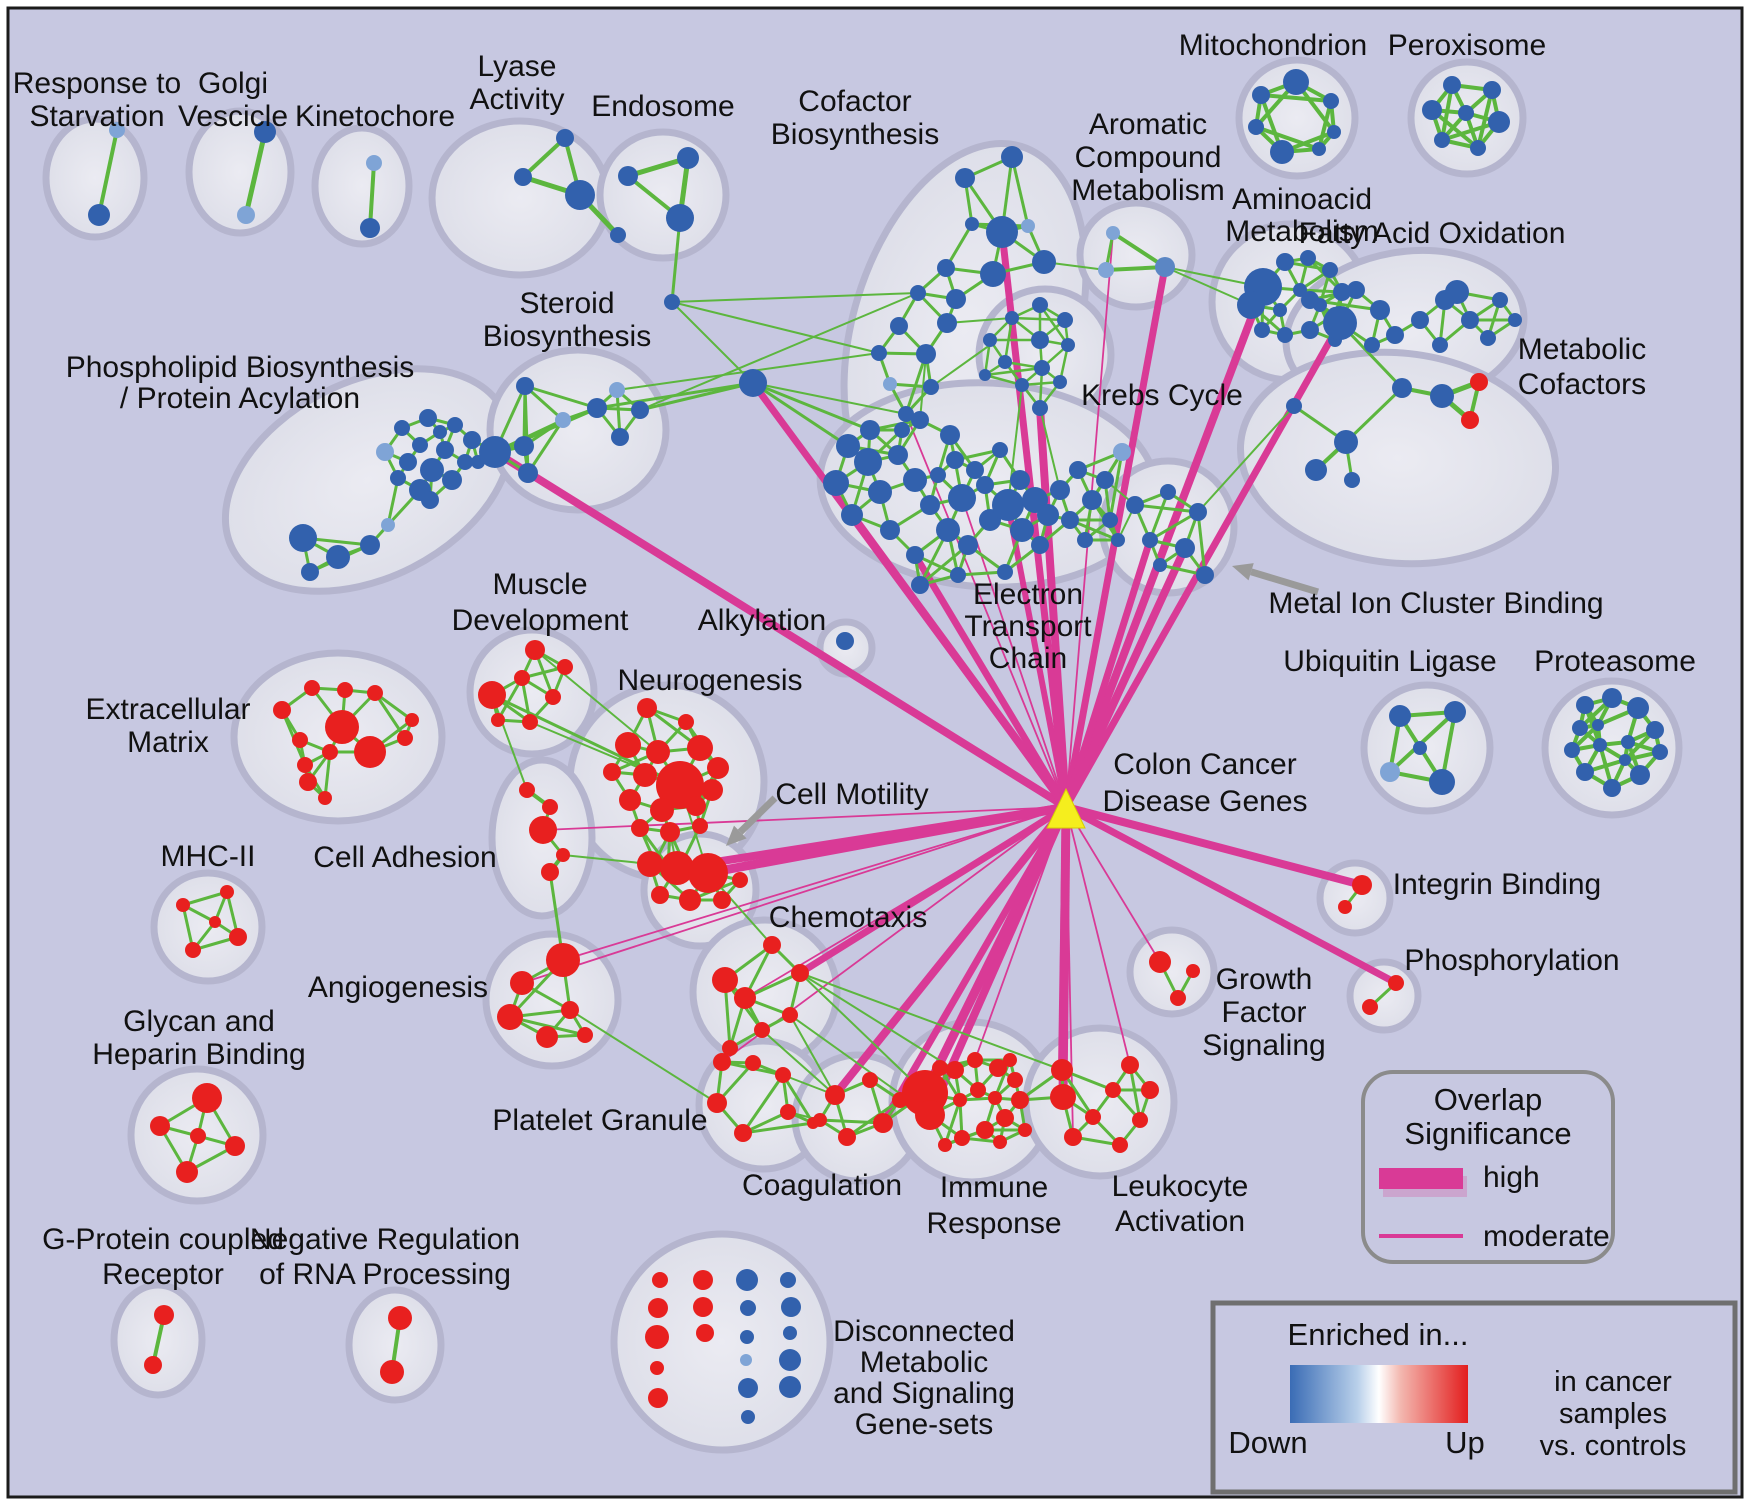 This screenshot has height=1507, width=1750. What do you see at coordinates (1135, 1092) in the screenshot?
I see `gene-set-edge-leukocyte-activation` at bounding box center [1135, 1092].